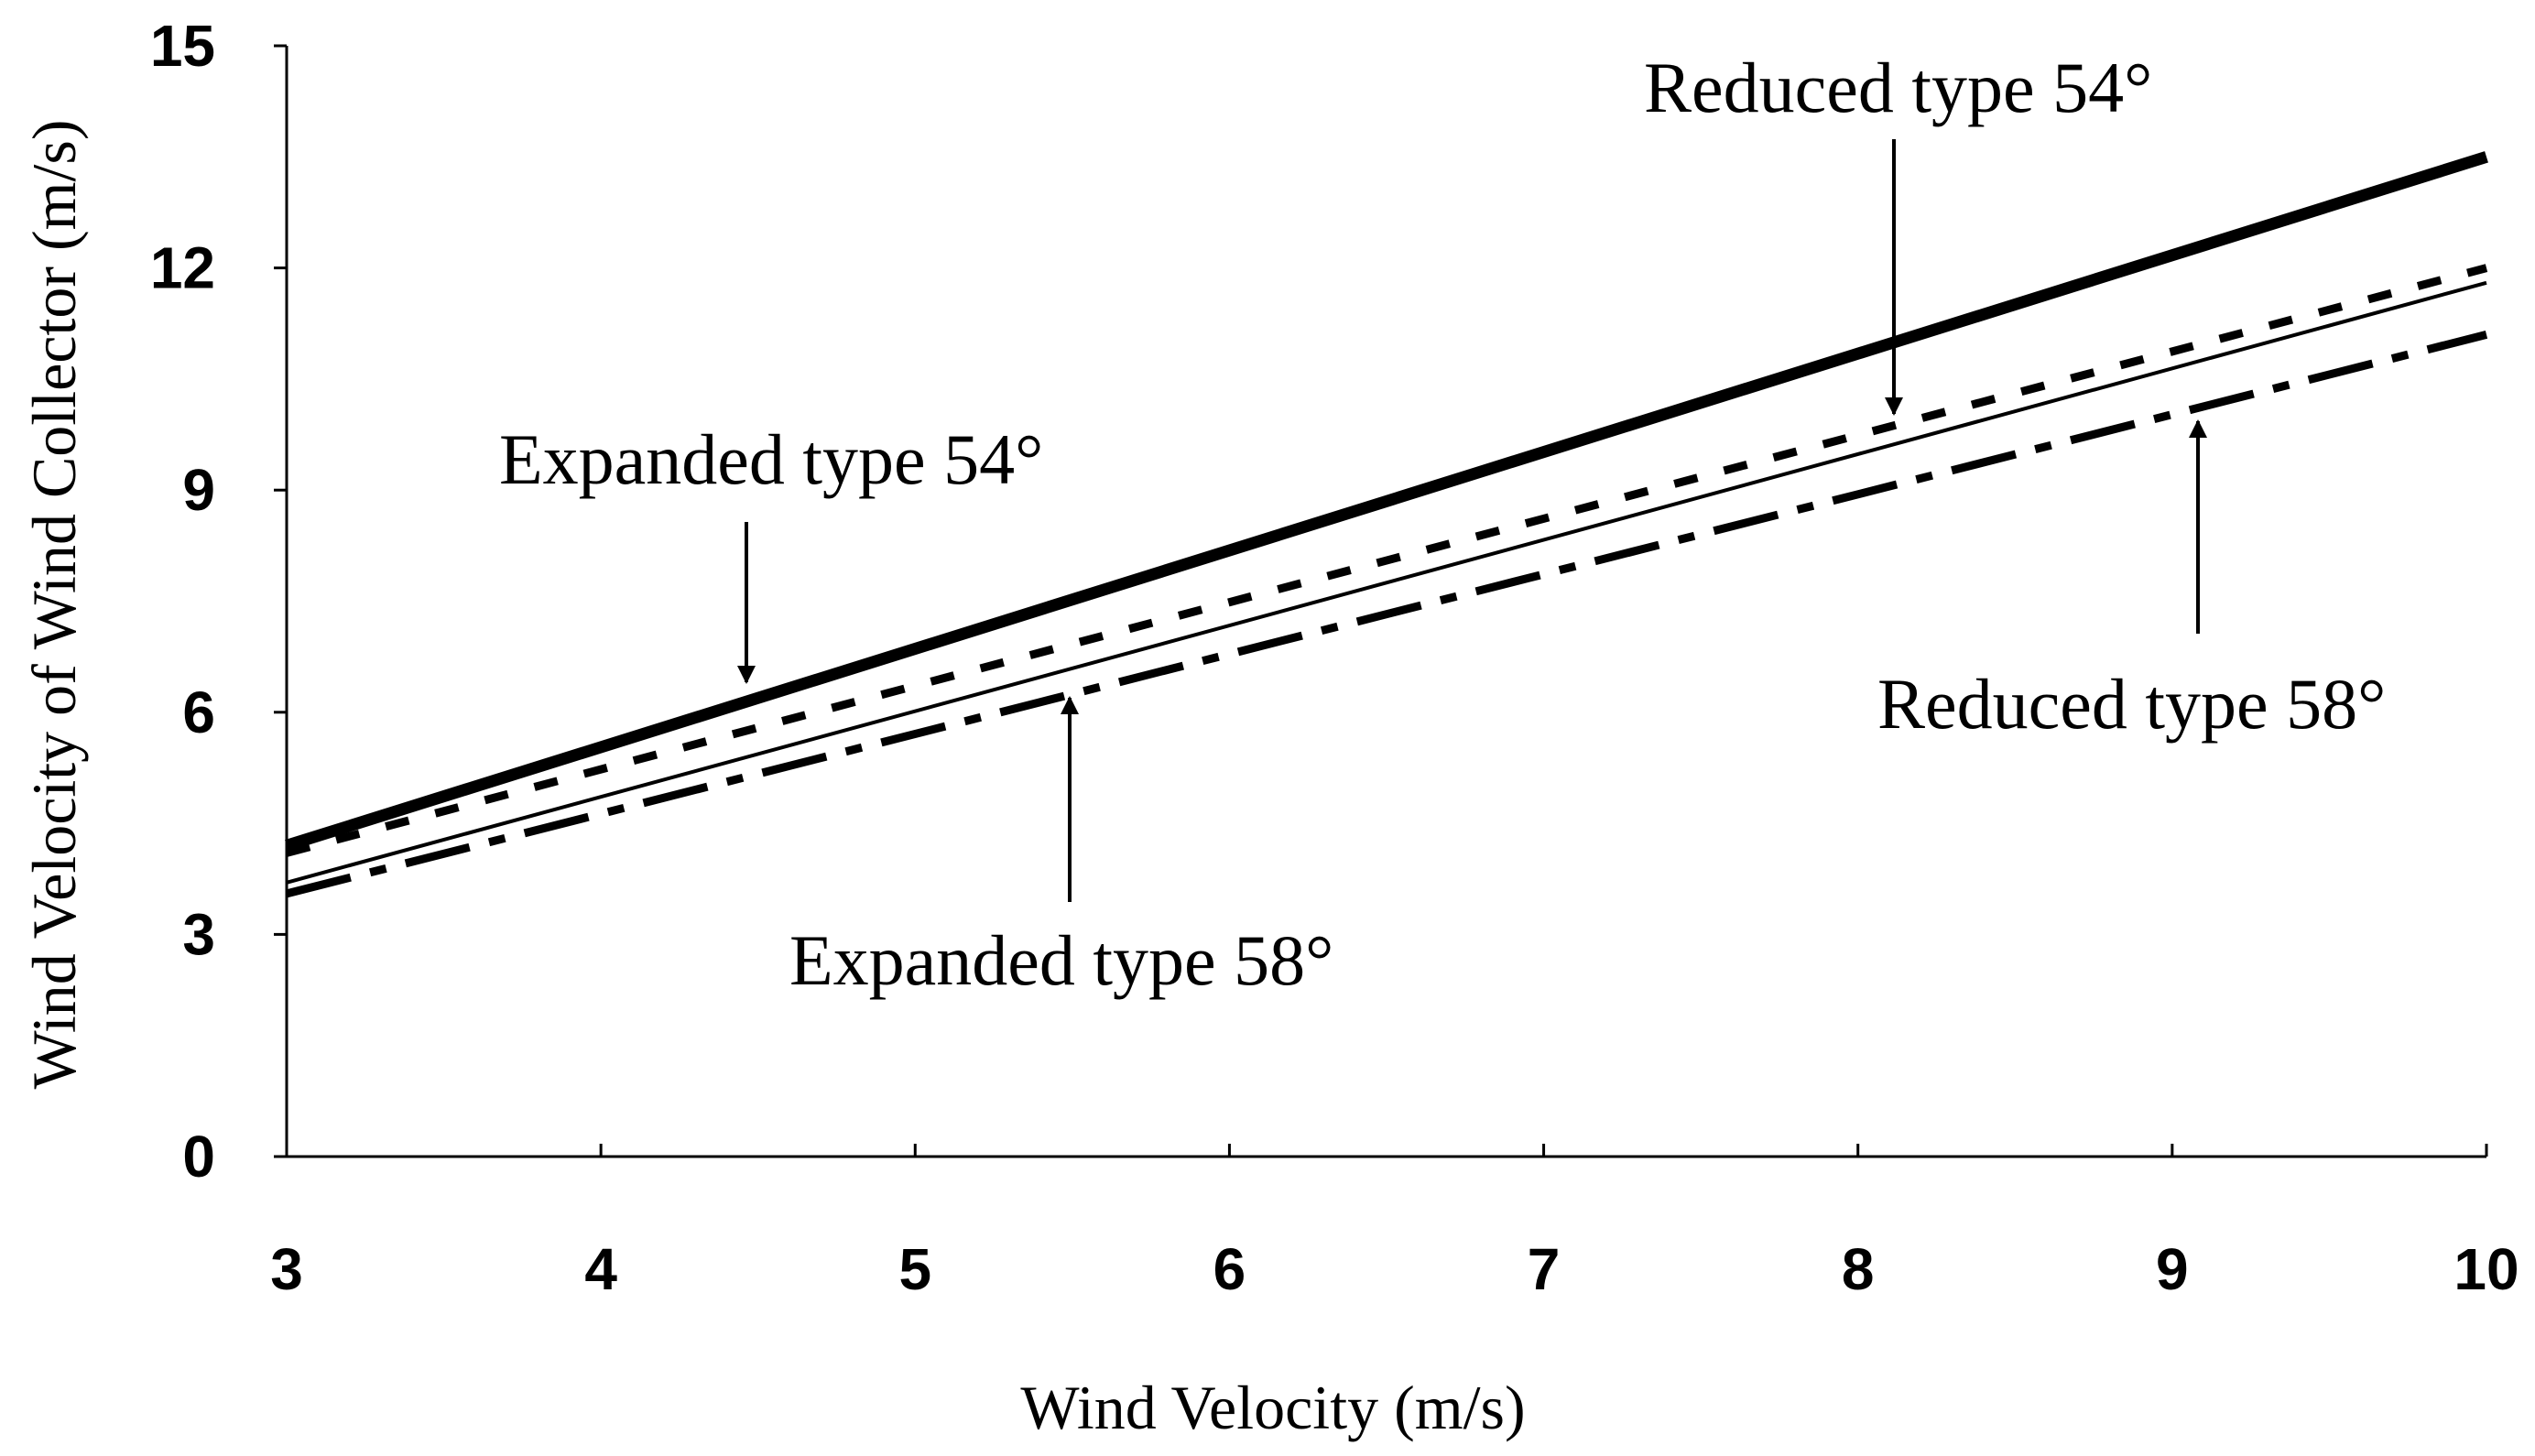  Describe the element at coordinates (1544, 1269) in the screenshot. I see `x-tick-label: 7` at that location.